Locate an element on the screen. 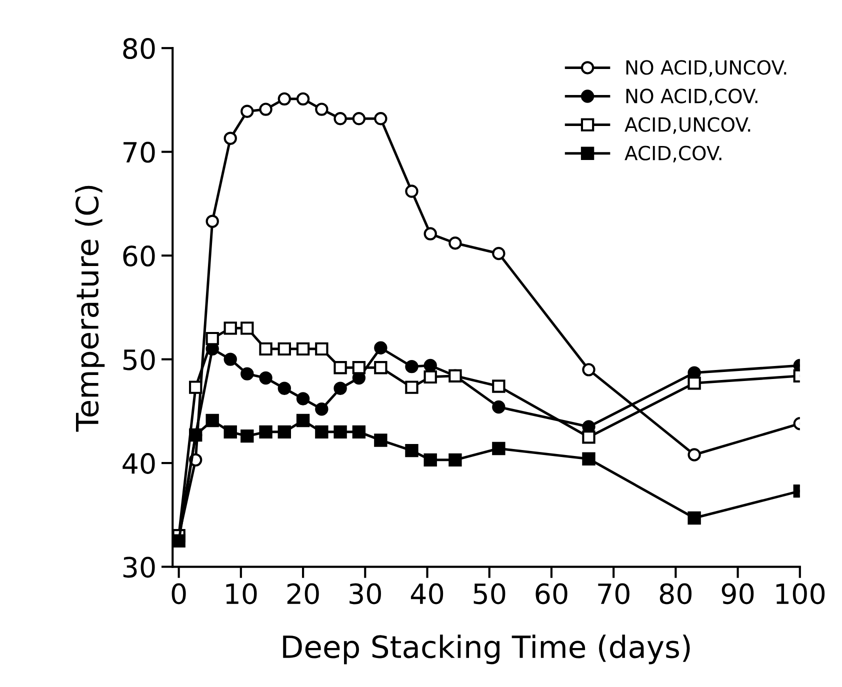  legend-label: ACID,UNCOV. is located at coordinates (687, 125).